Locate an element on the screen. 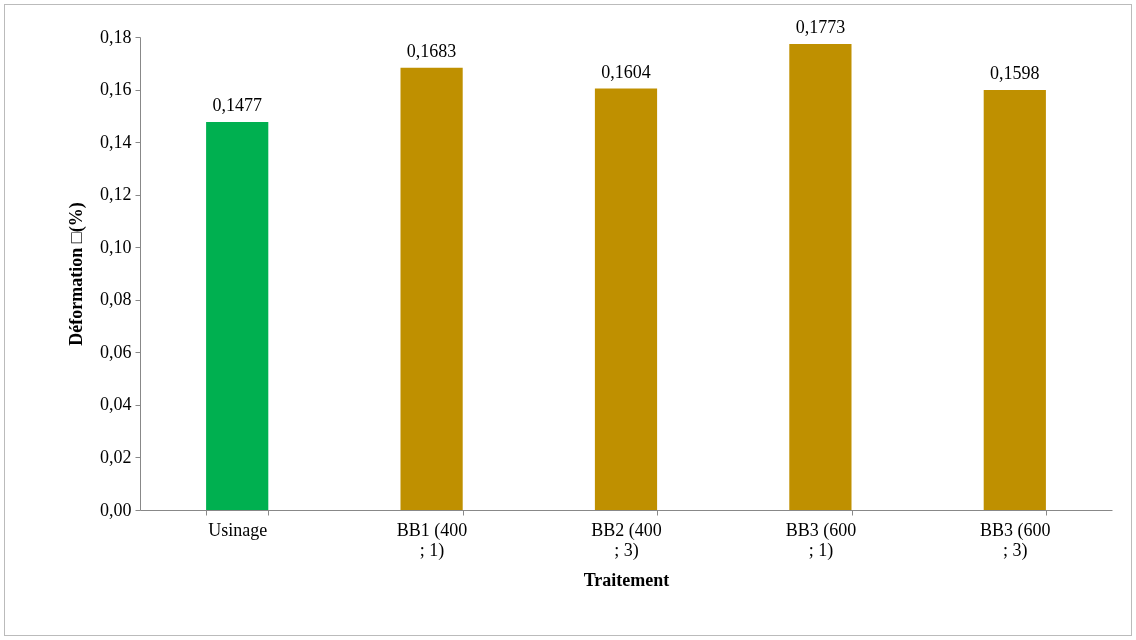 The height and width of the screenshot is (640, 1136). y-tick-label: 0,16 is located at coordinates (116, 89).